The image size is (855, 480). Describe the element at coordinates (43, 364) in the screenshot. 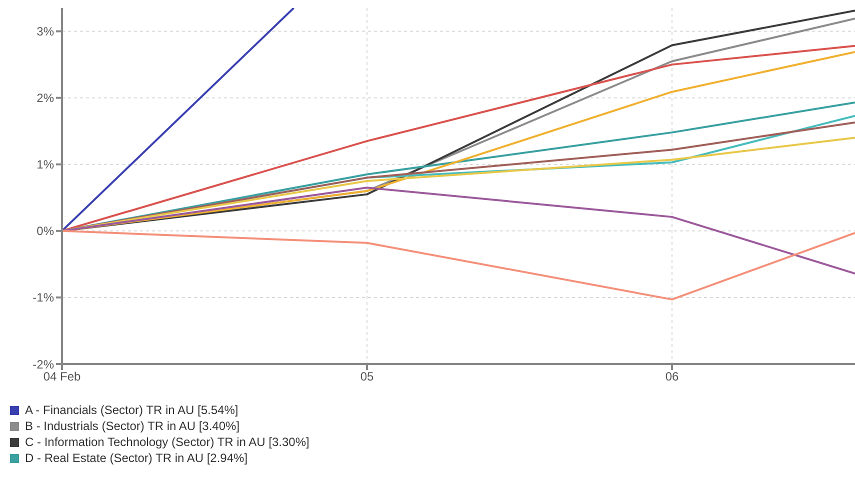

I see `y-tick-label: -2%` at that location.